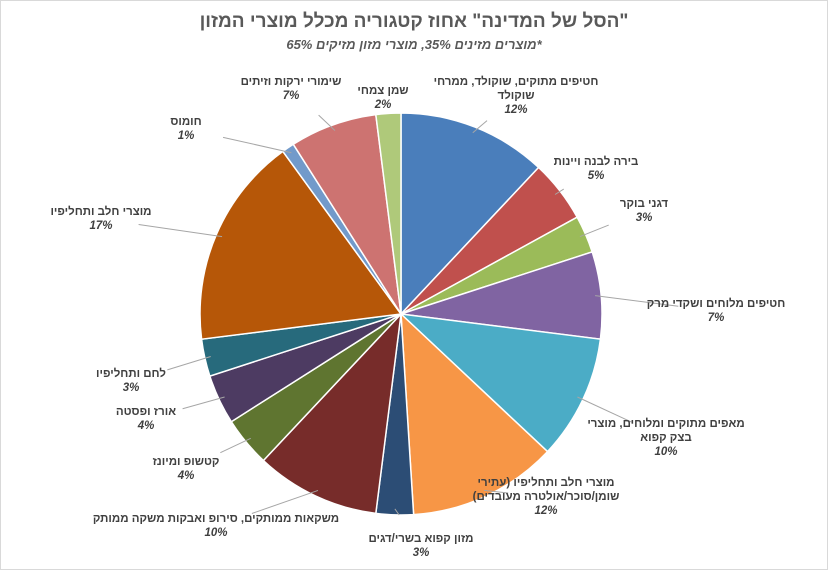 This screenshot has width=828, height=570. What do you see at coordinates (216, 519) in the screenshot?
I see `category-label: משקאות ממותקים, סירופ ואבקות משקה ממותק` at bounding box center [216, 519].